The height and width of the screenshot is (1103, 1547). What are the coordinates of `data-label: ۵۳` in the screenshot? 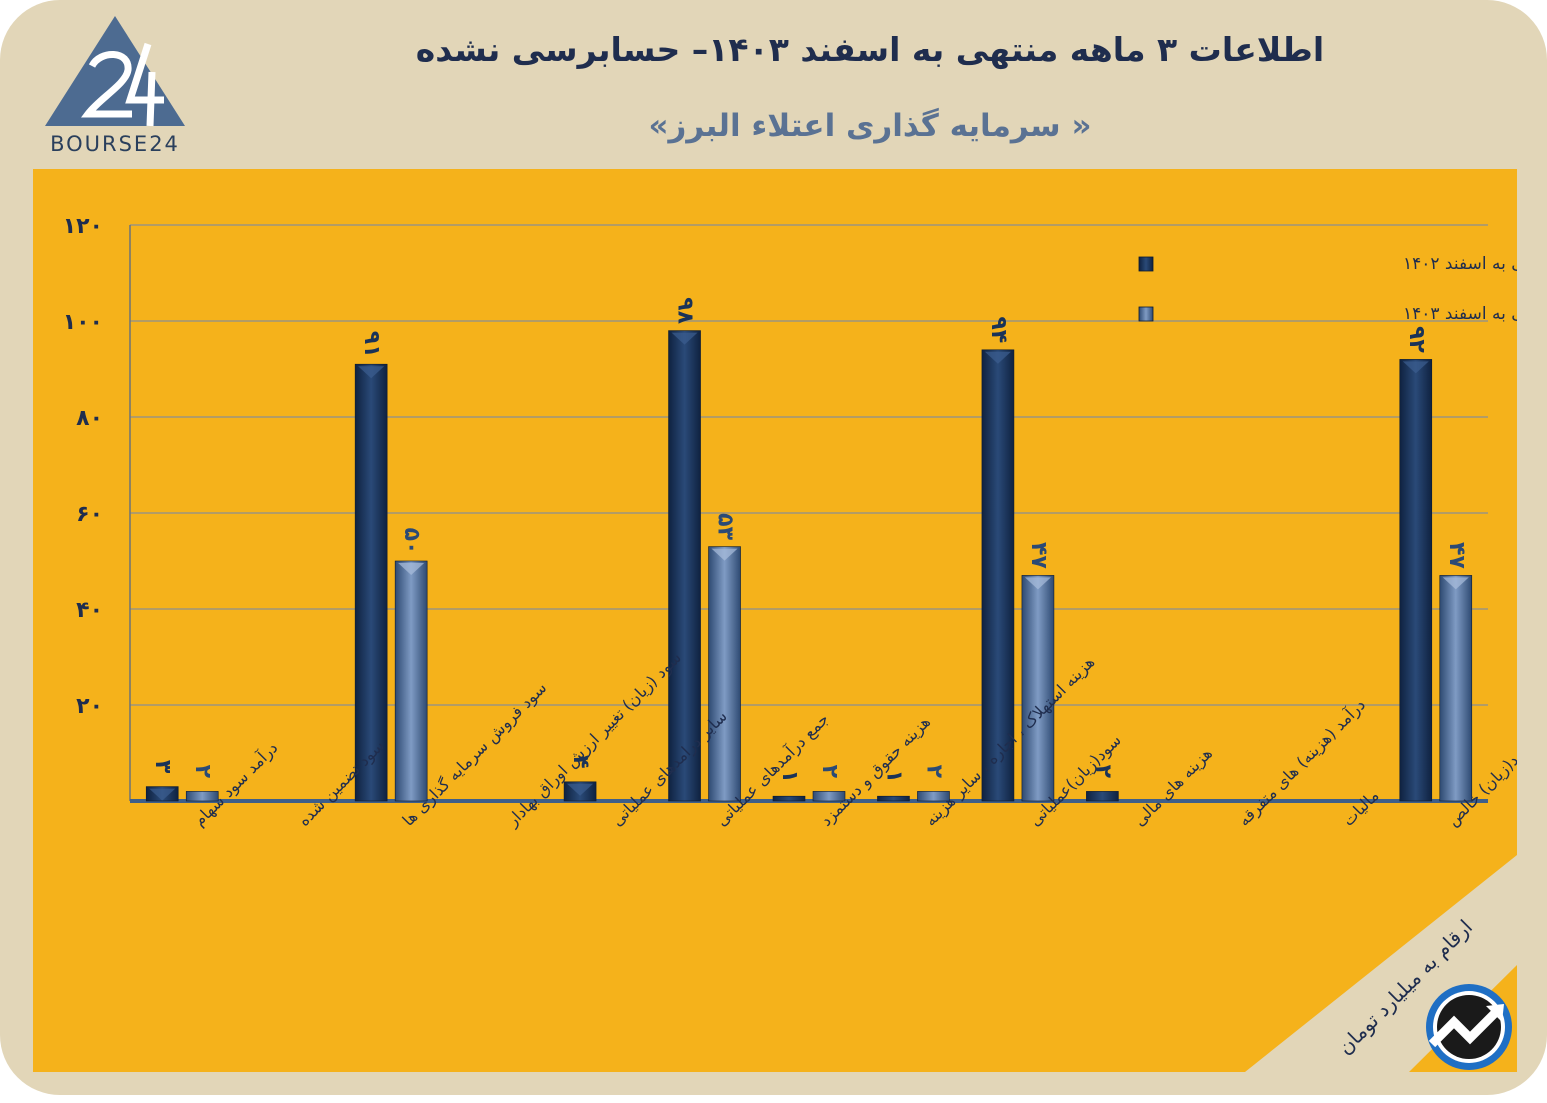 It's located at (725, 526).